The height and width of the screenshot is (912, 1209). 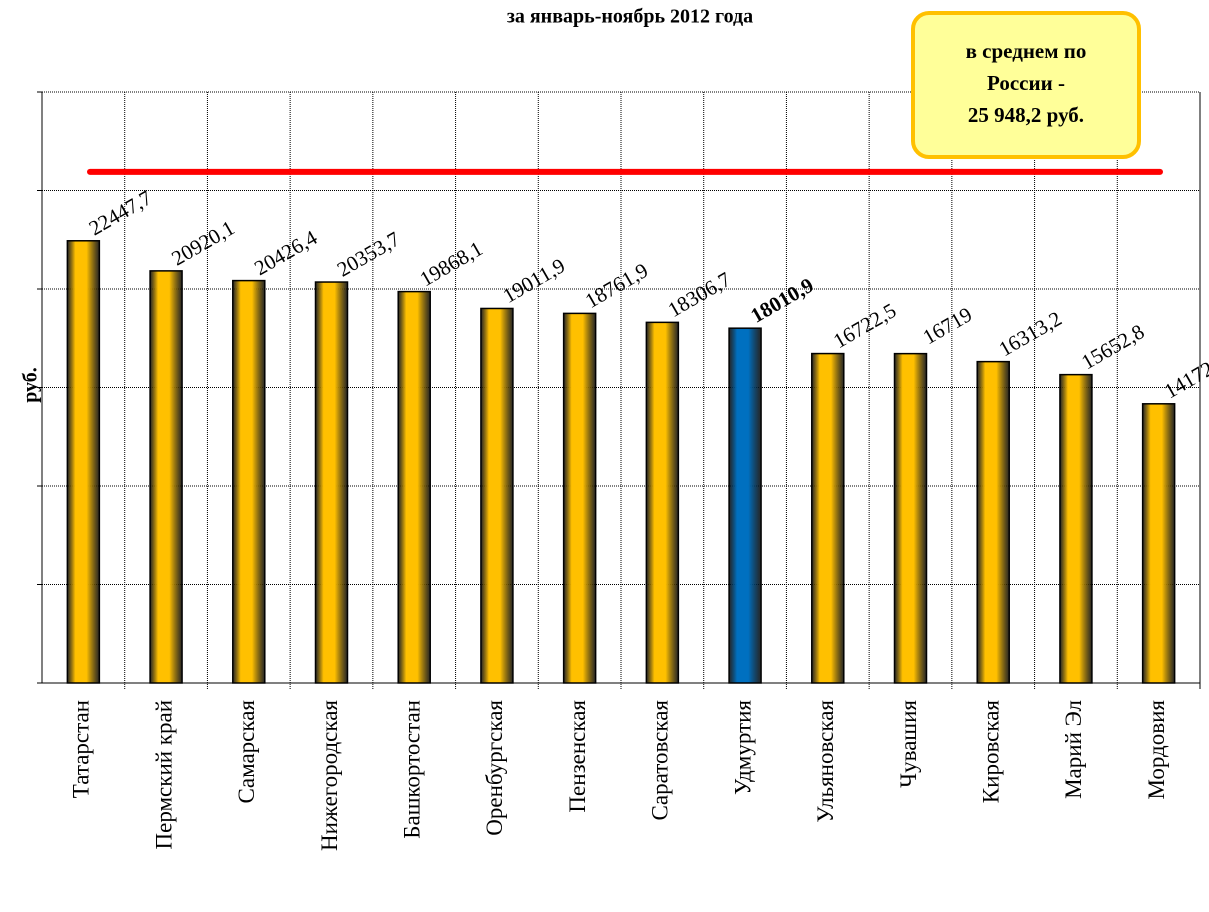 I want to click on value-label: 16719, so click(x=947, y=325).